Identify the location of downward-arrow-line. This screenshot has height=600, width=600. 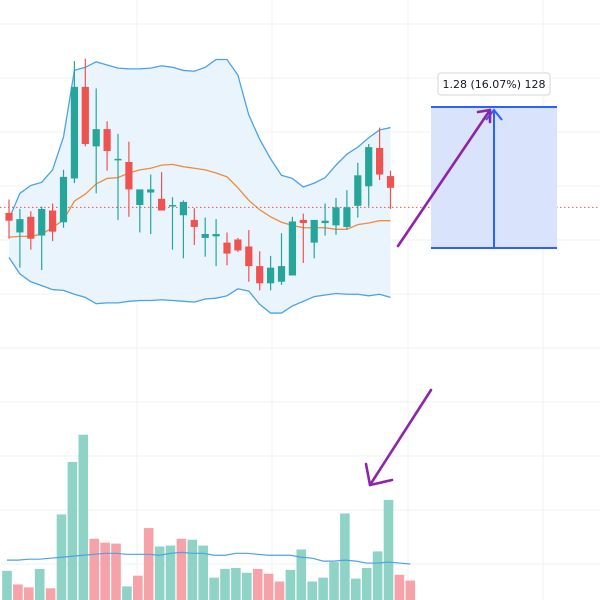
(400, 437).